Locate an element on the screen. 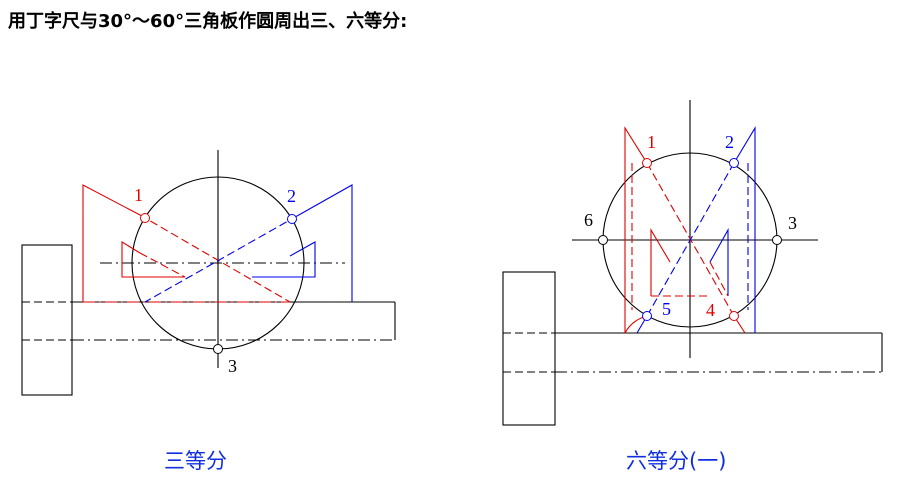  title: 用丁字尺与30°～60°三角板作圆周出三、六等分: is located at coordinates (207, 21).